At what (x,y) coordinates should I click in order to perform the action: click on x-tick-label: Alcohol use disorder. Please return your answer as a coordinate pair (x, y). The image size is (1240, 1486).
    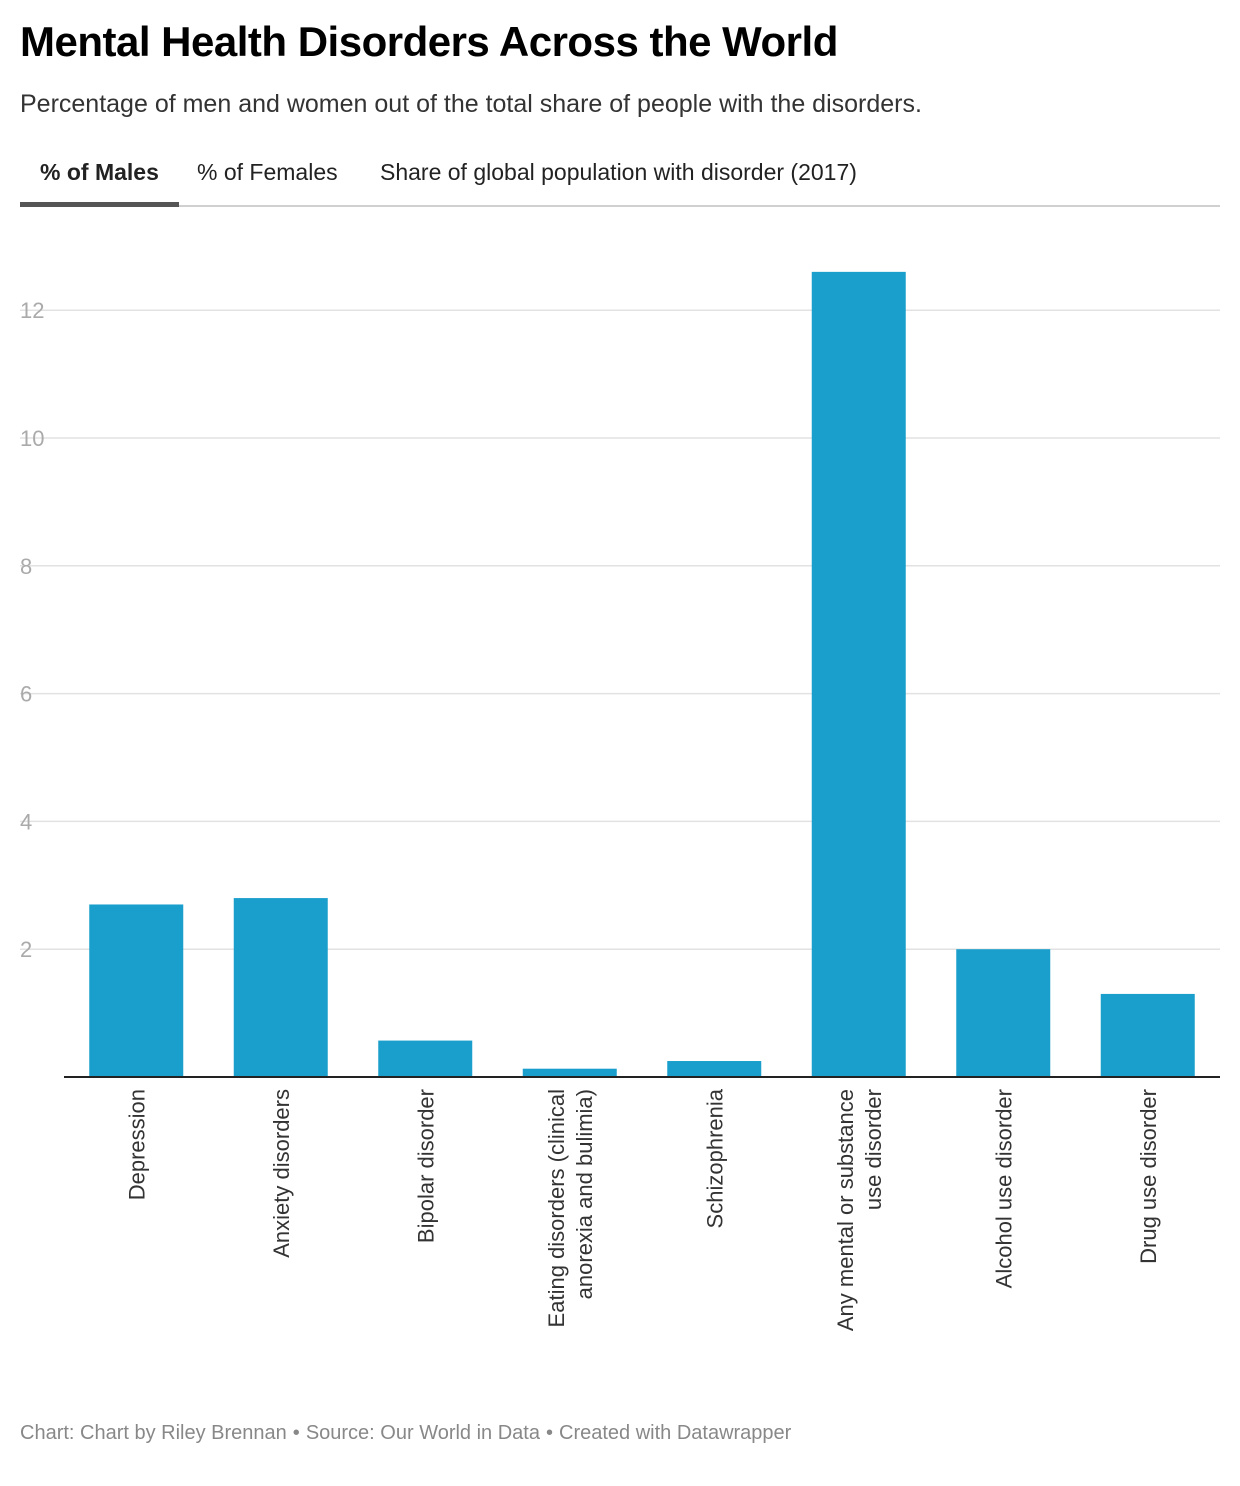
    Looking at the image, I should click on (1003, 1188).